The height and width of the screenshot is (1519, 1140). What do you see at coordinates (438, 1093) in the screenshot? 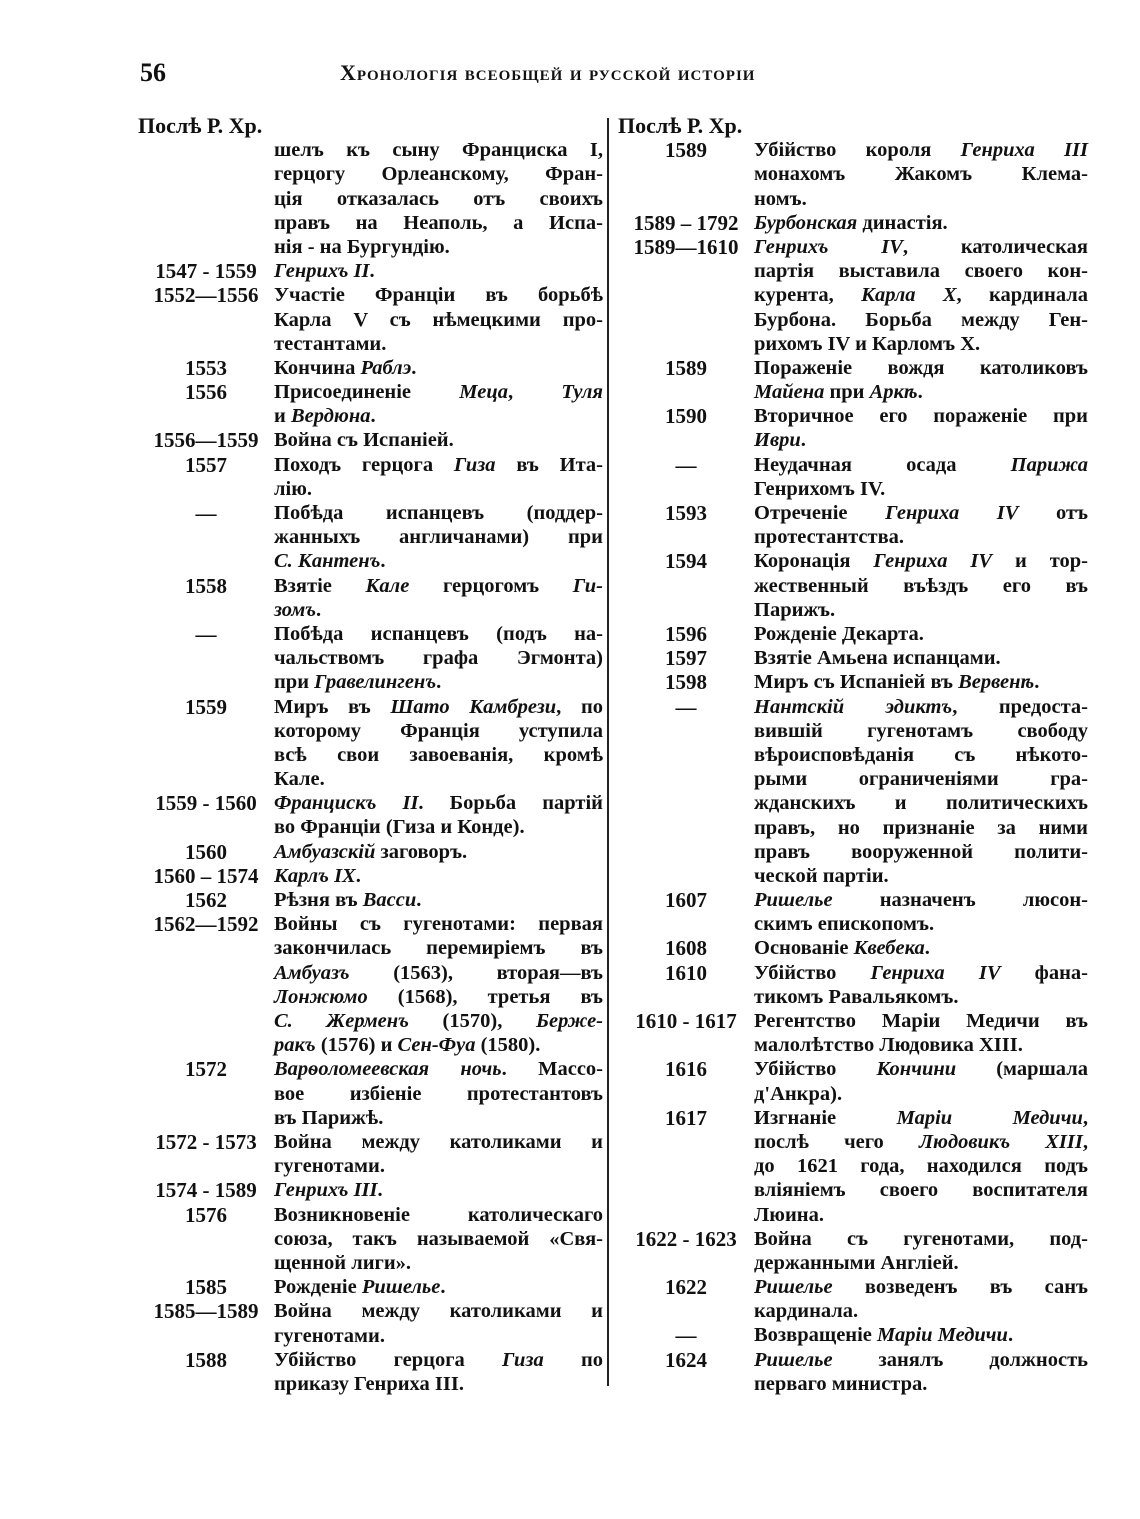
I see `text-line: вое избіеніе протестантовъ` at bounding box center [438, 1093].